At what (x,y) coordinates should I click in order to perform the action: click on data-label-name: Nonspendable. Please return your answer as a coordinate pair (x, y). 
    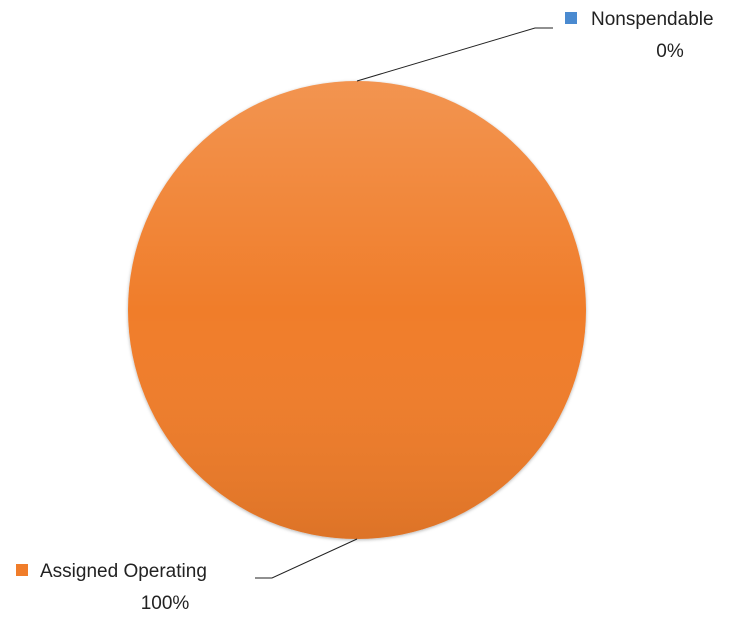
    Looking at the image, I should click on (652, 19).